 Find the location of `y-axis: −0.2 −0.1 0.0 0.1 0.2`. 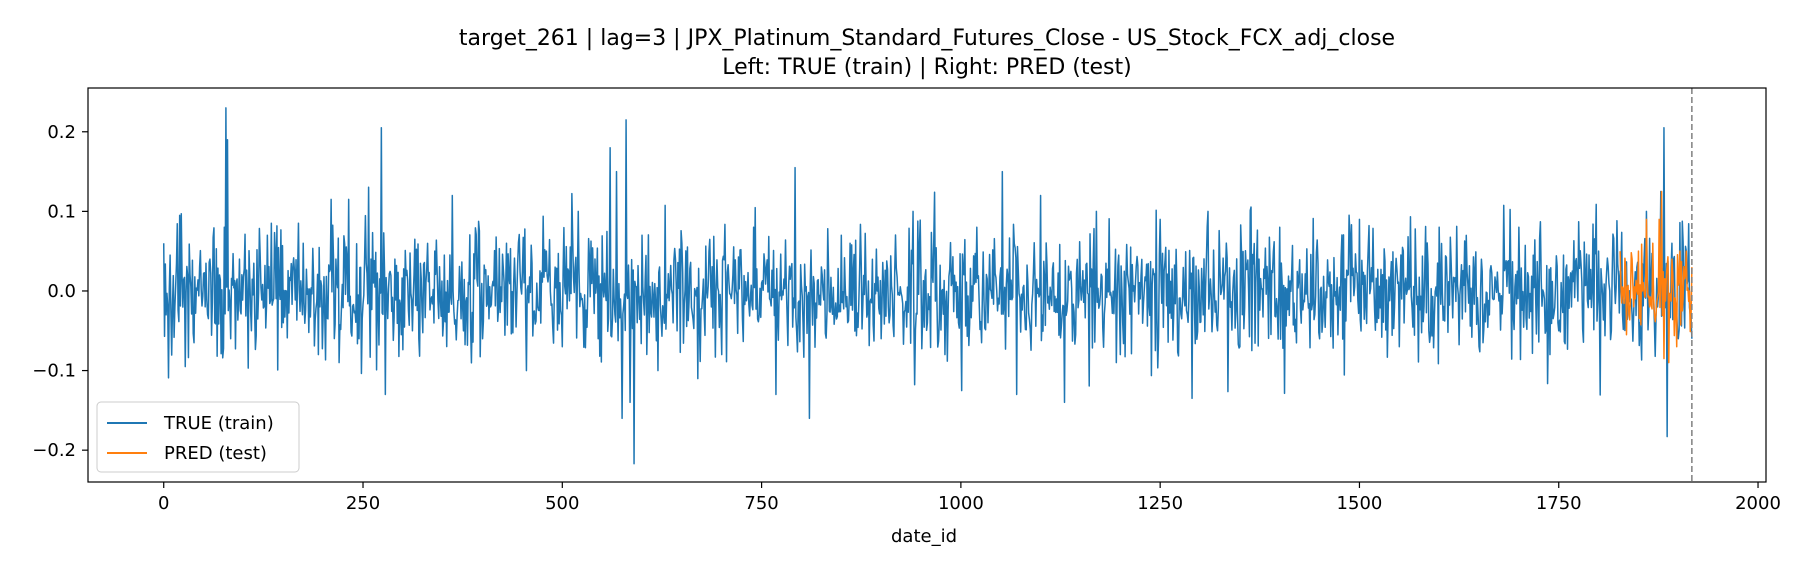

y-axis: −0.2 −0.1 0.0 0.1 0.2 is located at coordinates (60, 291).